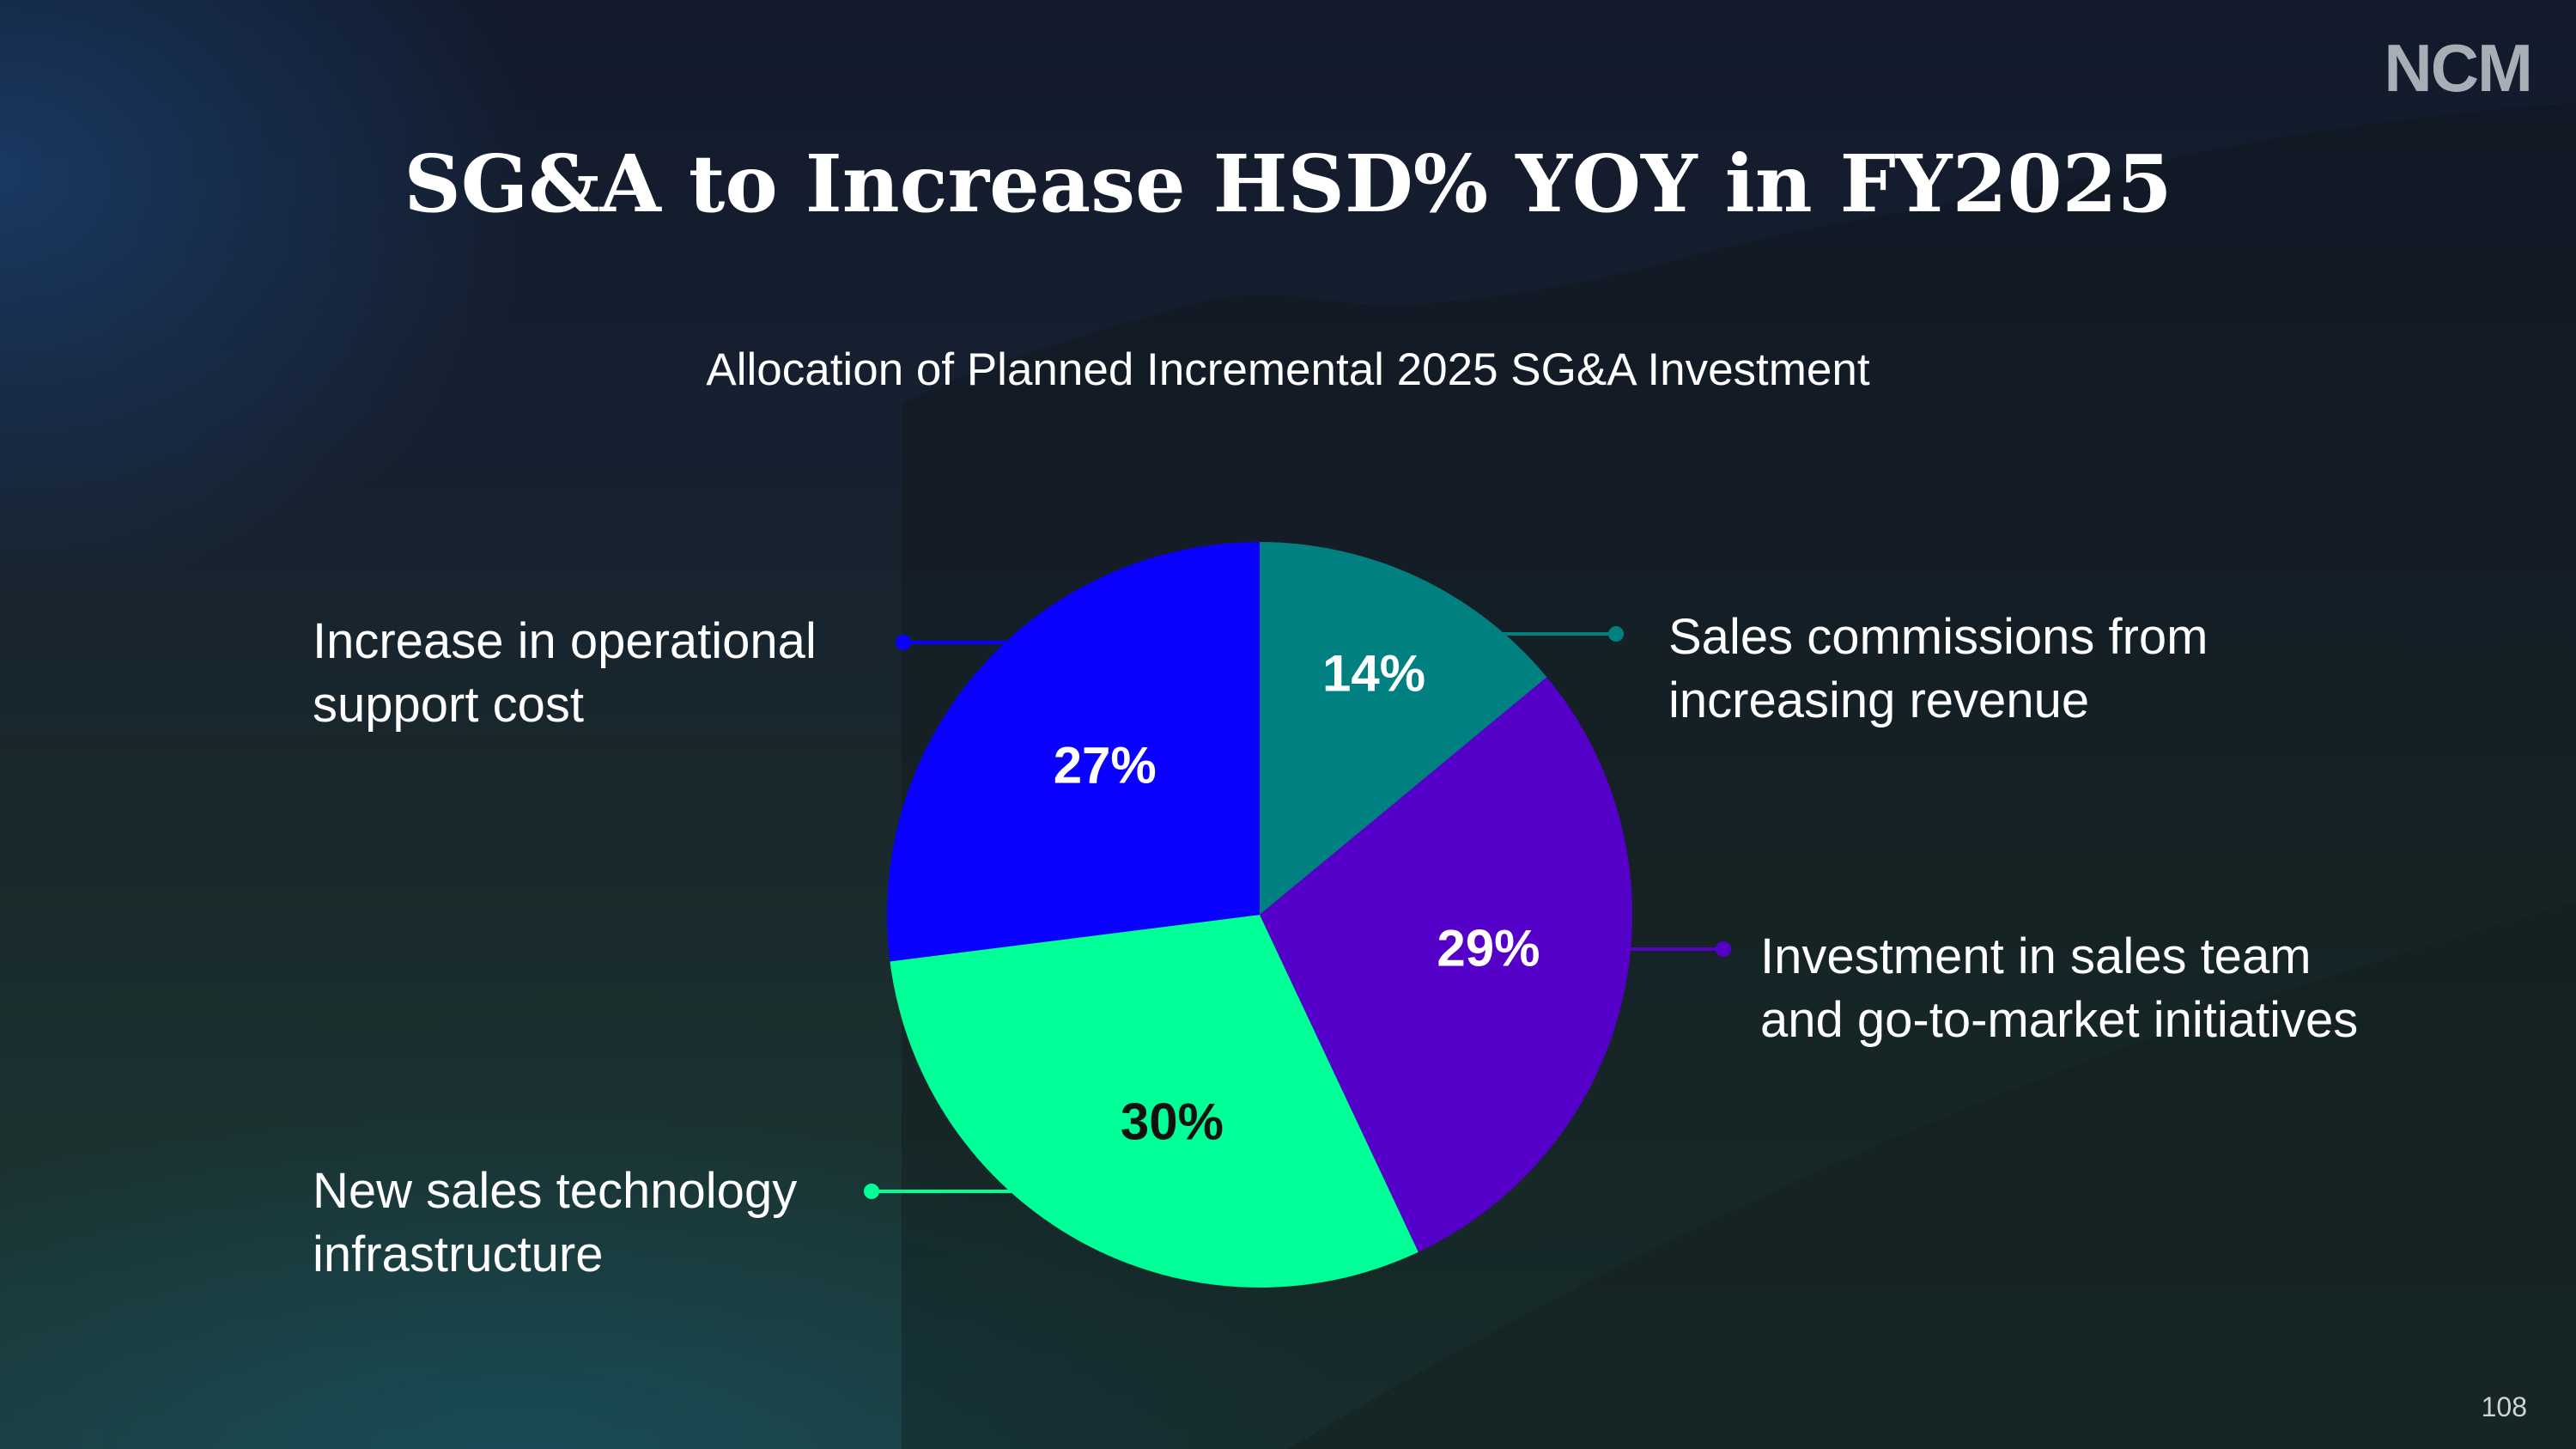 Image resolution: width=2576 pixels, height=1449 pixels. Describe the element at coordinates (699, 1223) in the screenshot. I see `legend-label-sales-technology: New sales technology infrastructure` at that location.